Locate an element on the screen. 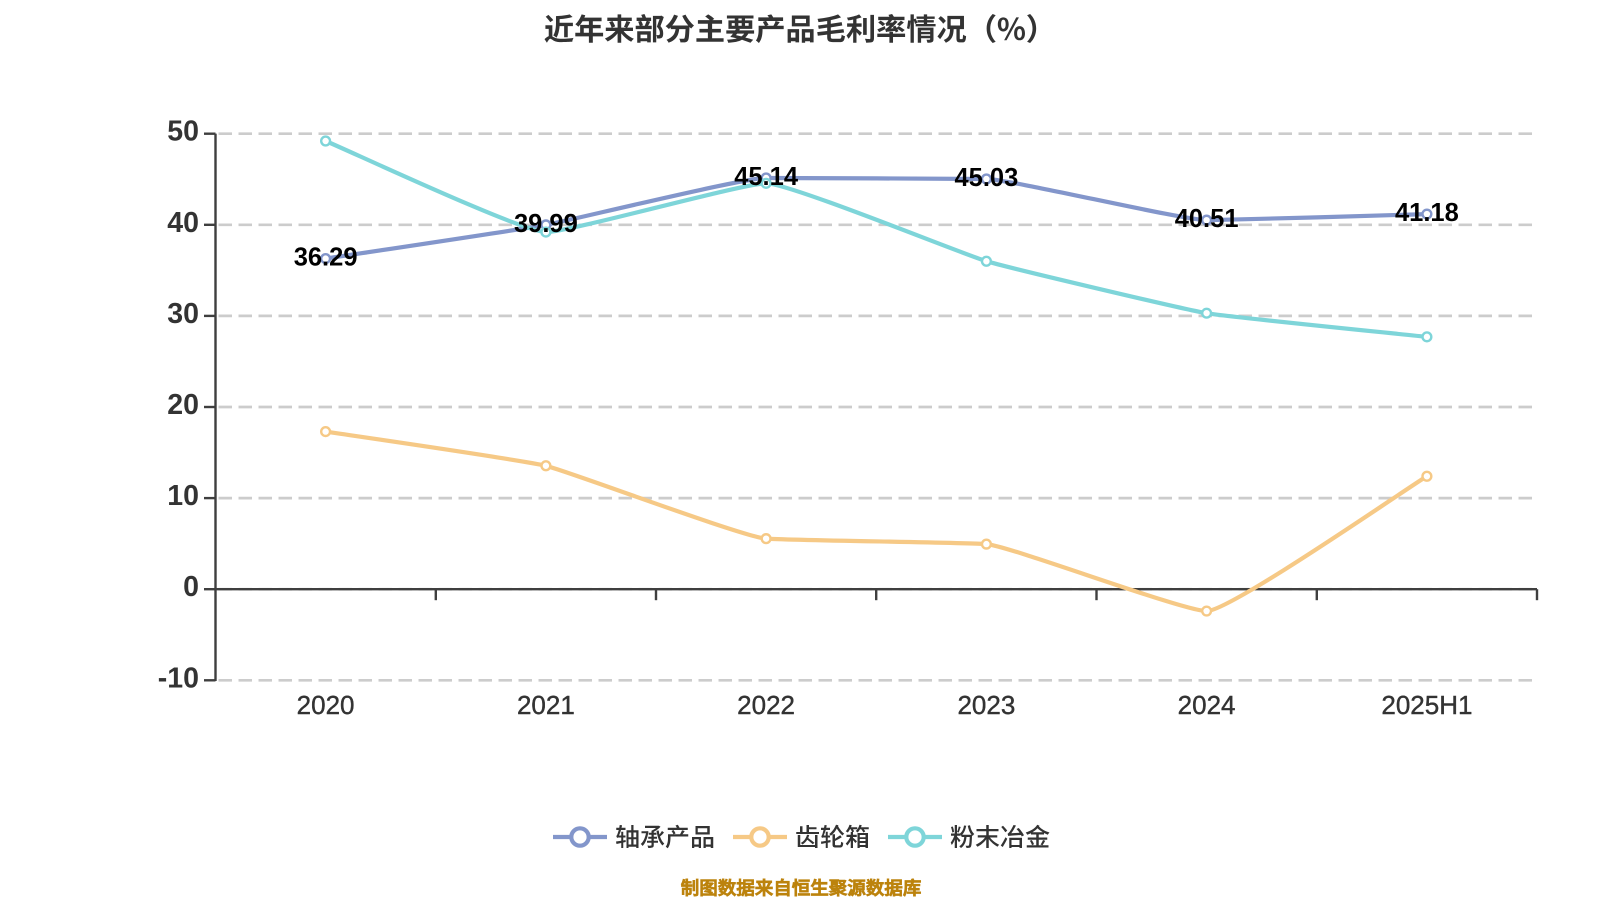 This screenshot has width=1600, height=900. svg-text: 10 is located at coordinates (183, 496).